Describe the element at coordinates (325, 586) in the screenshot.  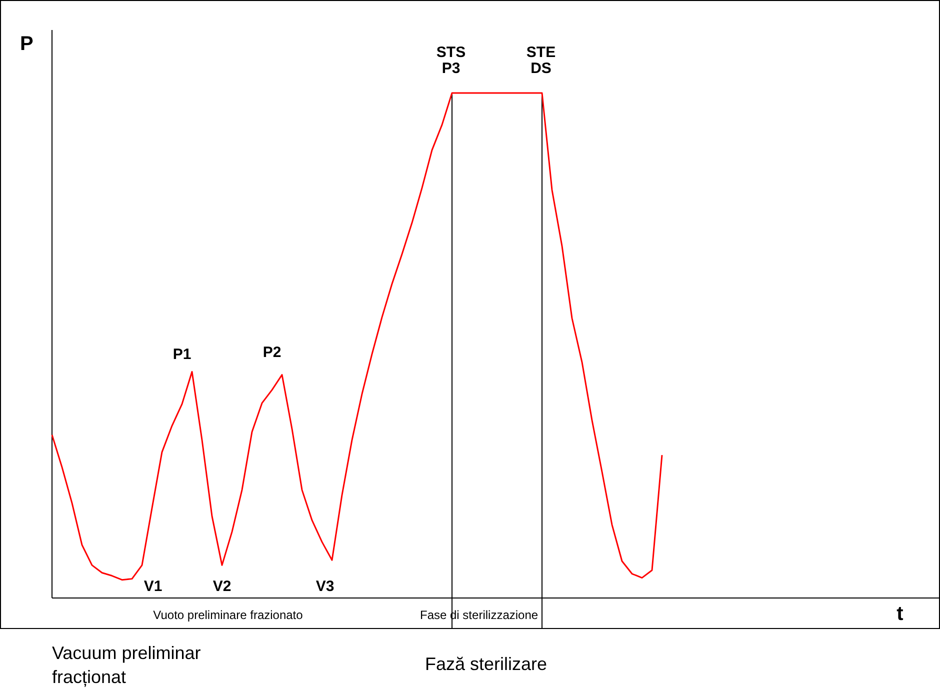
I see `annotation: V3` at that location.